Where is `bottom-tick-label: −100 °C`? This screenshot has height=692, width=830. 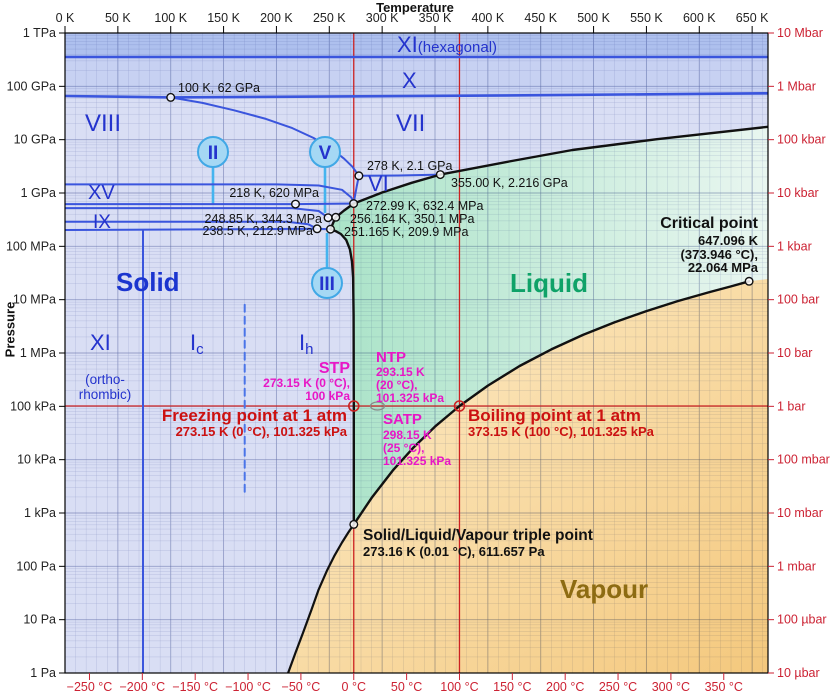
bottom-tick-label: −100 °C is located at coordinates (248, 686).